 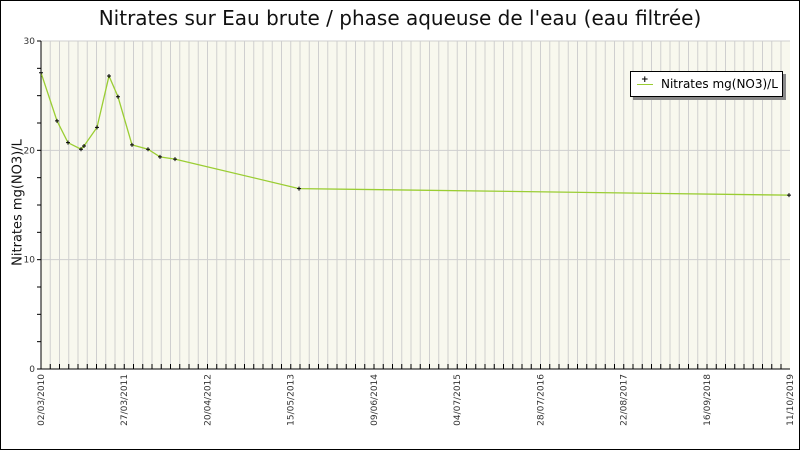 I want to click on svg-text: 0, so click(x=32, y=370).